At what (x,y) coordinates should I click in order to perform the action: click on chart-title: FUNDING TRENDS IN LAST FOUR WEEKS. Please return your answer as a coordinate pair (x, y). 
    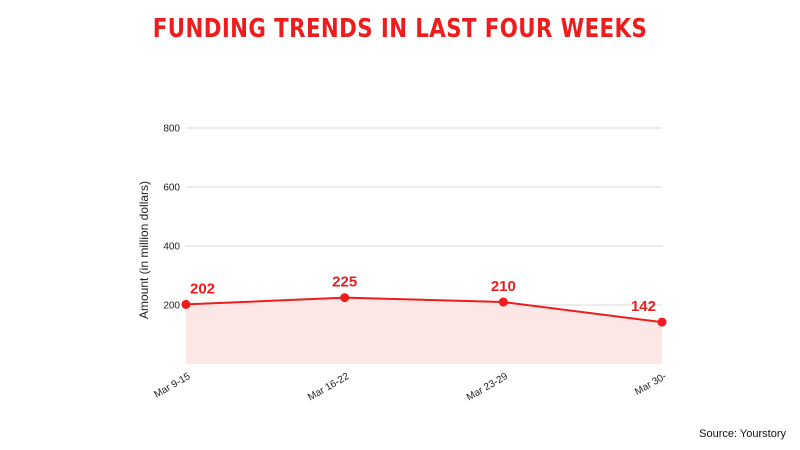
    Looking at the image, I should click on (400, 29).